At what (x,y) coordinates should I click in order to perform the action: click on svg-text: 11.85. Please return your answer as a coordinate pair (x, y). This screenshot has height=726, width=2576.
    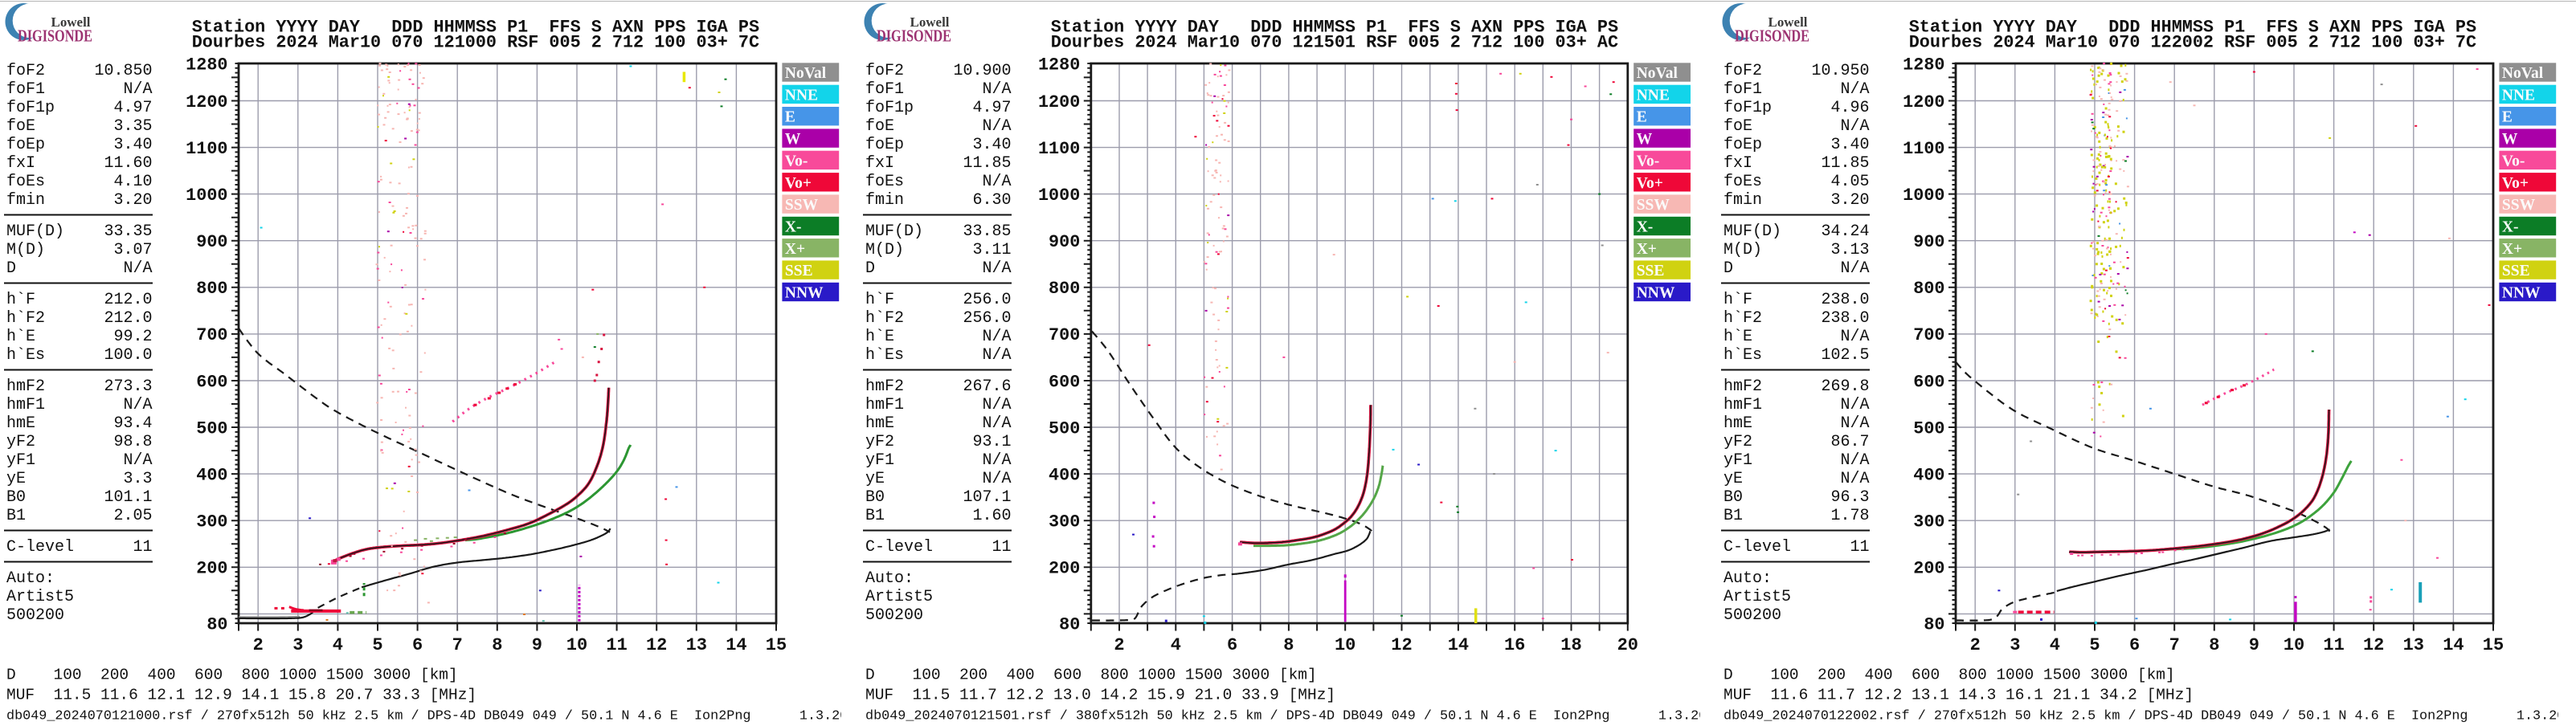
    Looking at the image, I should click on (987, 163).